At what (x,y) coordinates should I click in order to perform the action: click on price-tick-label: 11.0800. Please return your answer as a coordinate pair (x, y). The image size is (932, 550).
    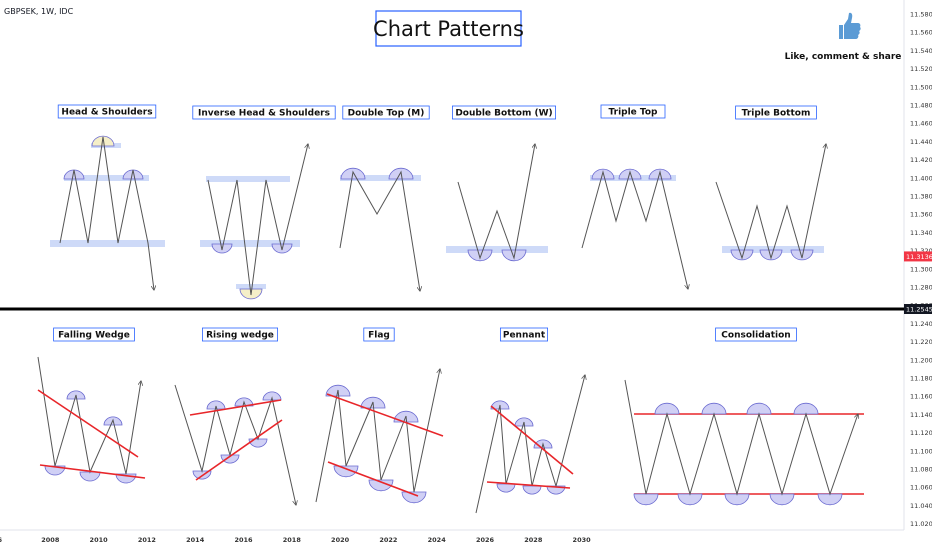
    Looking at the image, I should click on (921, 470).